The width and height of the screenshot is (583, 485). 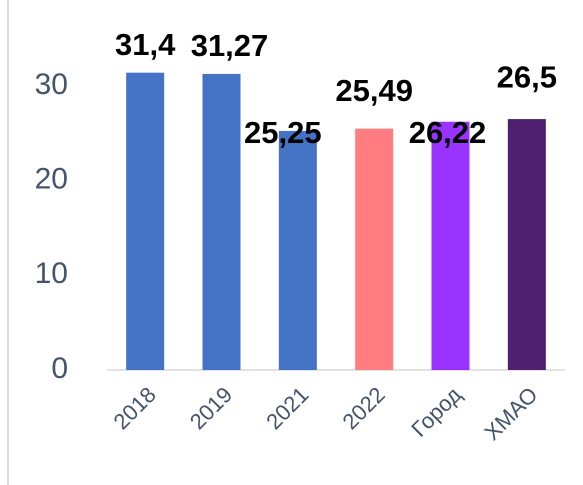 What do you see at coordinates (527, 76) in the screenshot?
I see `value-label: 26,5` at bounding box center [527, 76].